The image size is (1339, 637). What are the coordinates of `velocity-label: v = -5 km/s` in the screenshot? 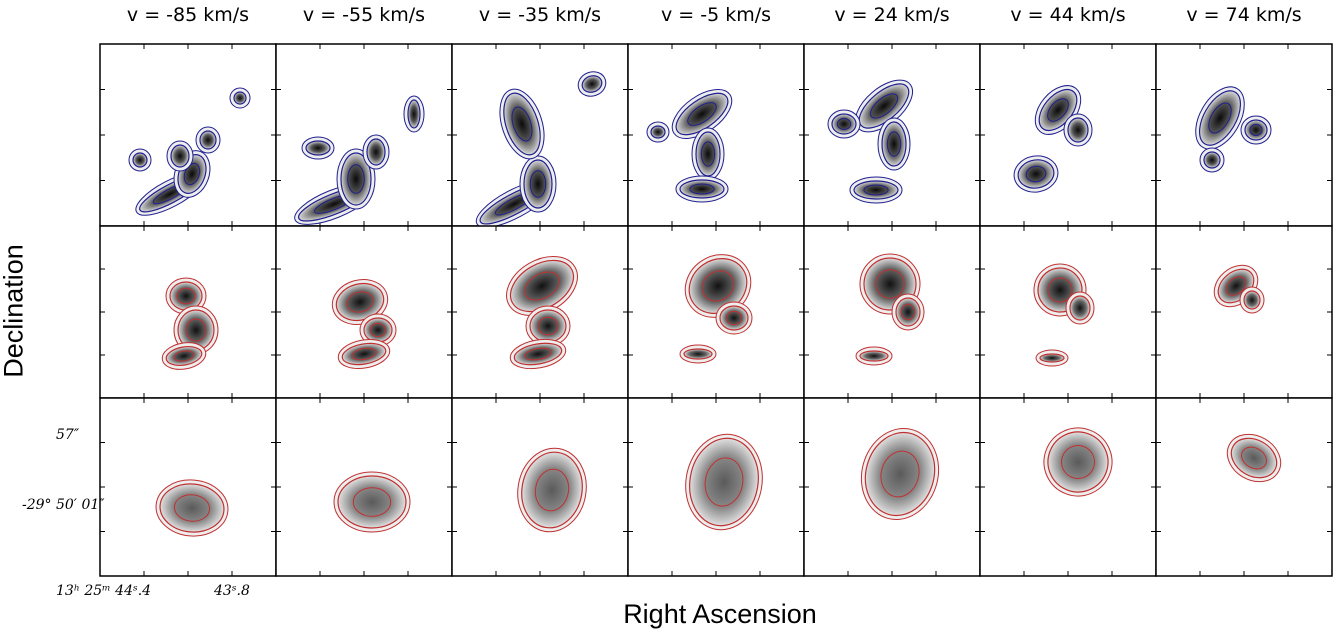 It's located at (716, 15).